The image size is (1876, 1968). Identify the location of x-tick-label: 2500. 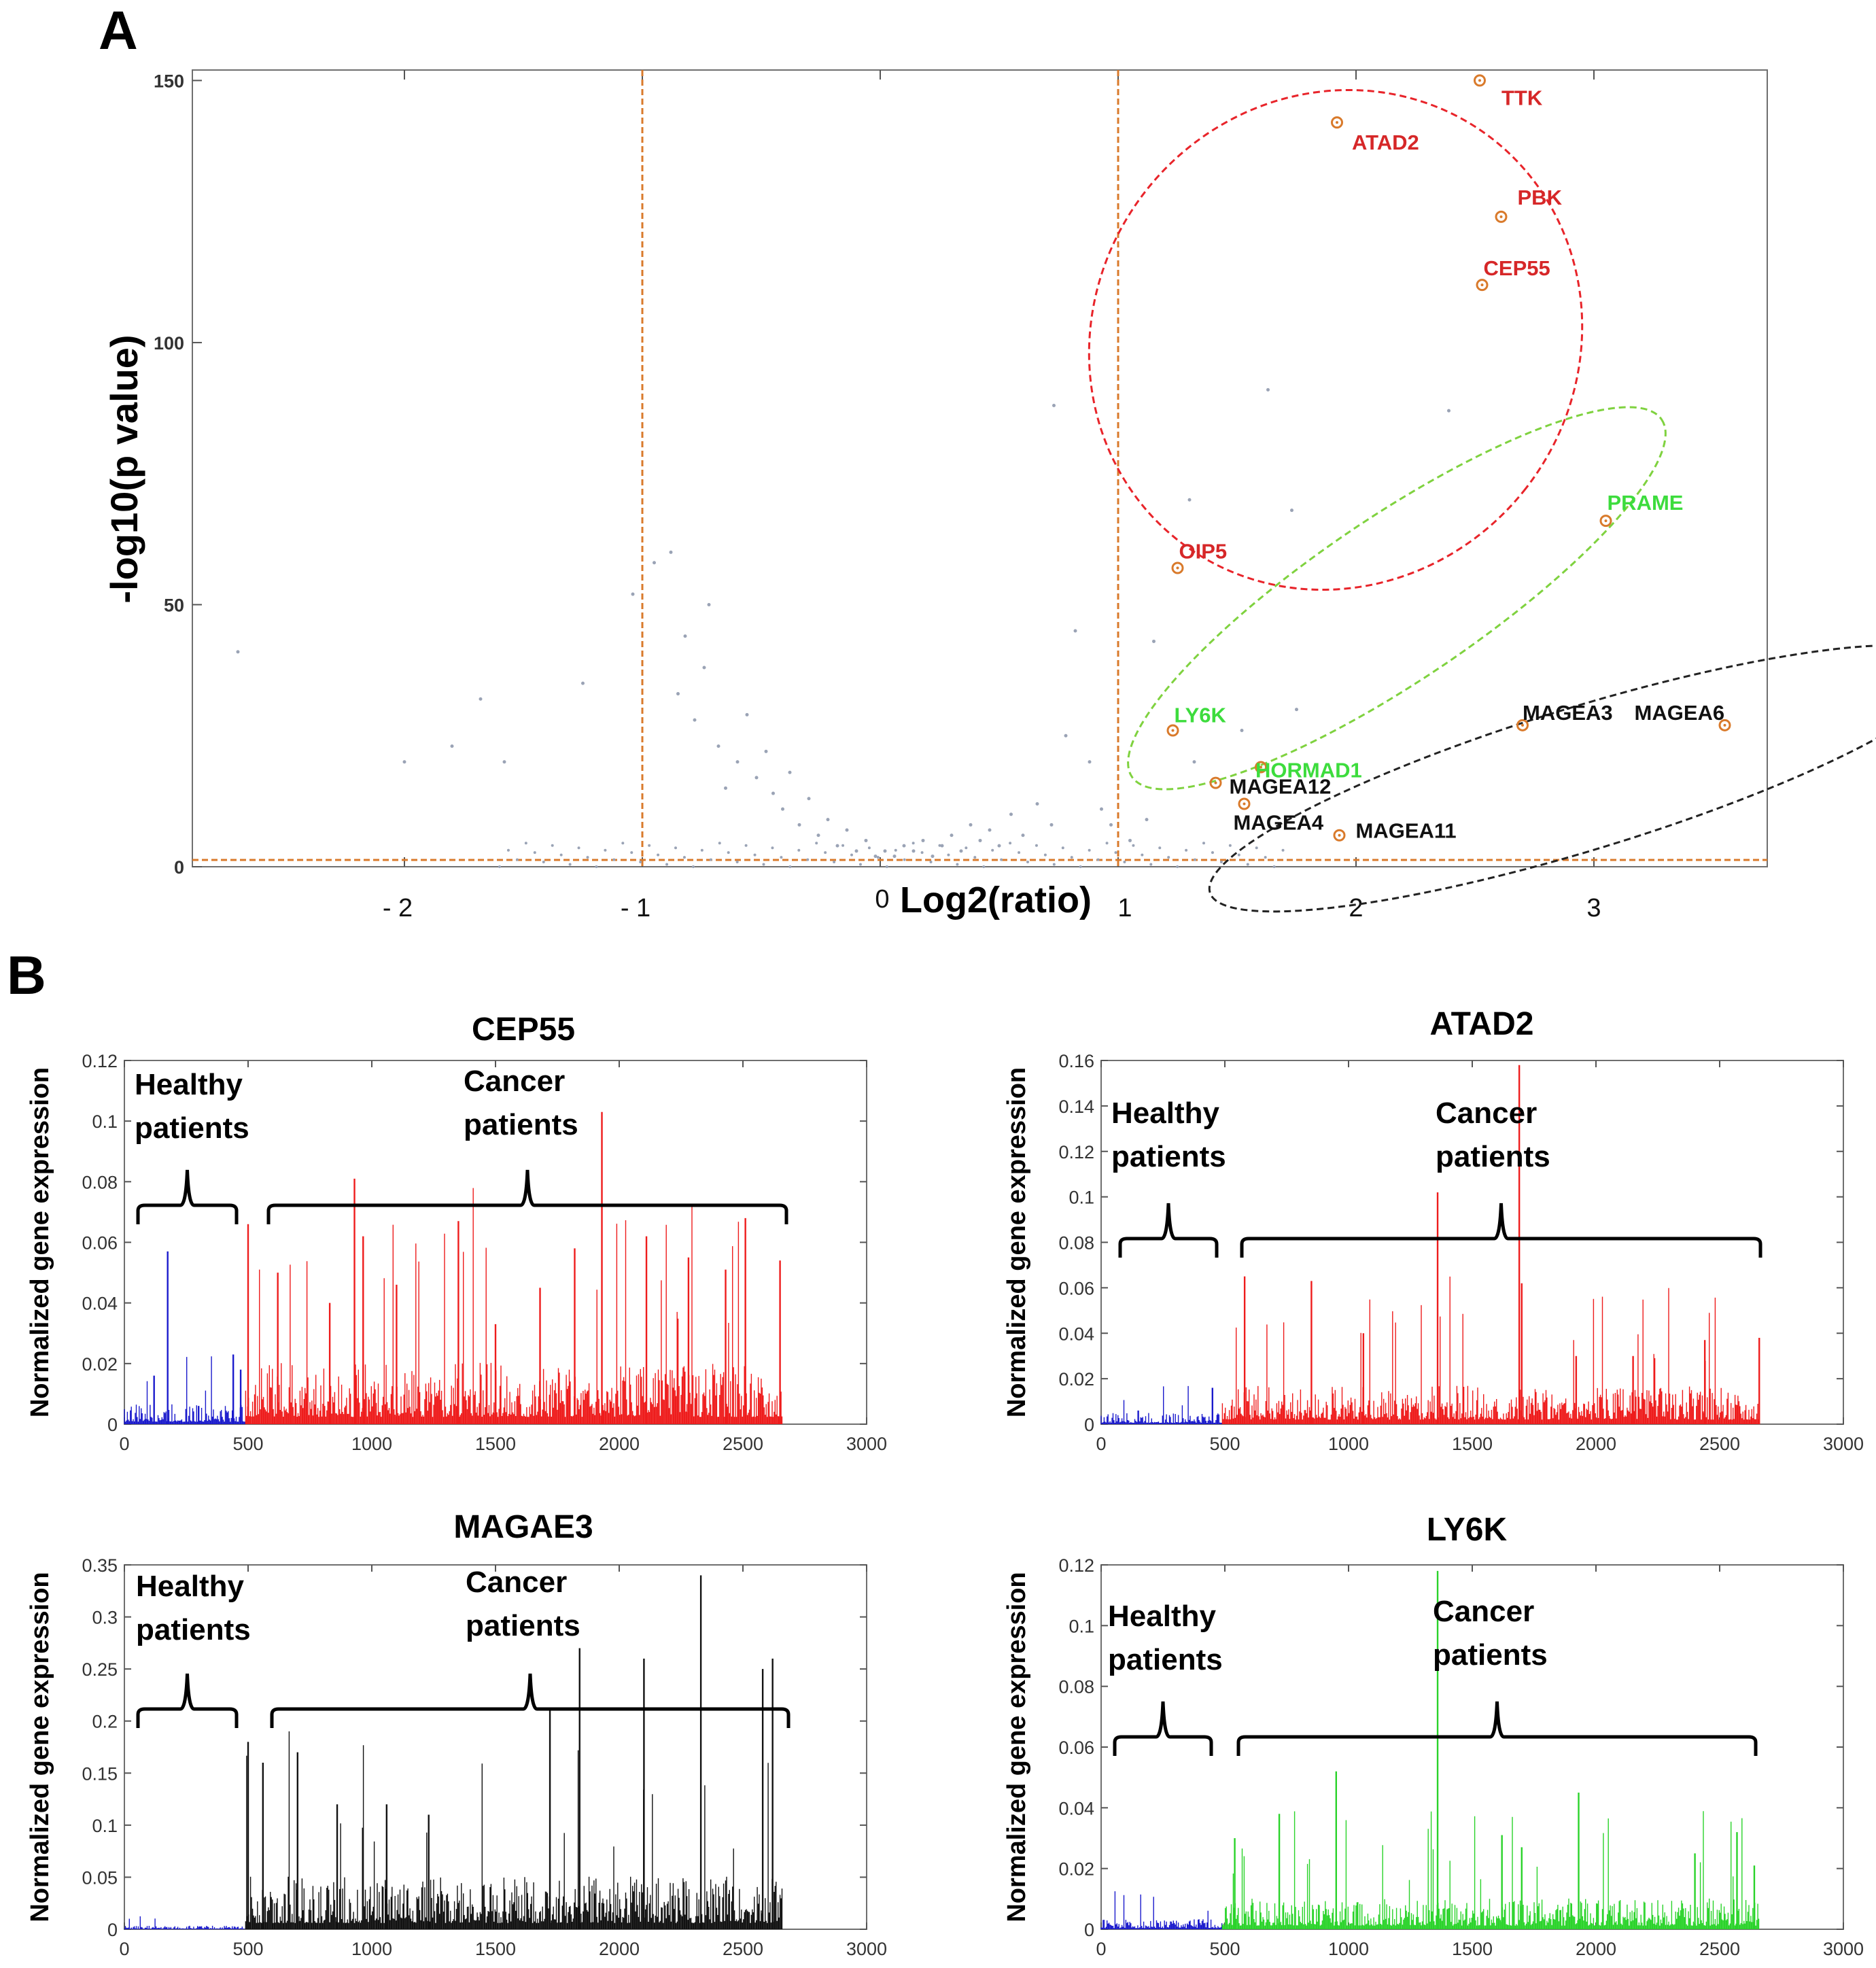
(743, 1444).